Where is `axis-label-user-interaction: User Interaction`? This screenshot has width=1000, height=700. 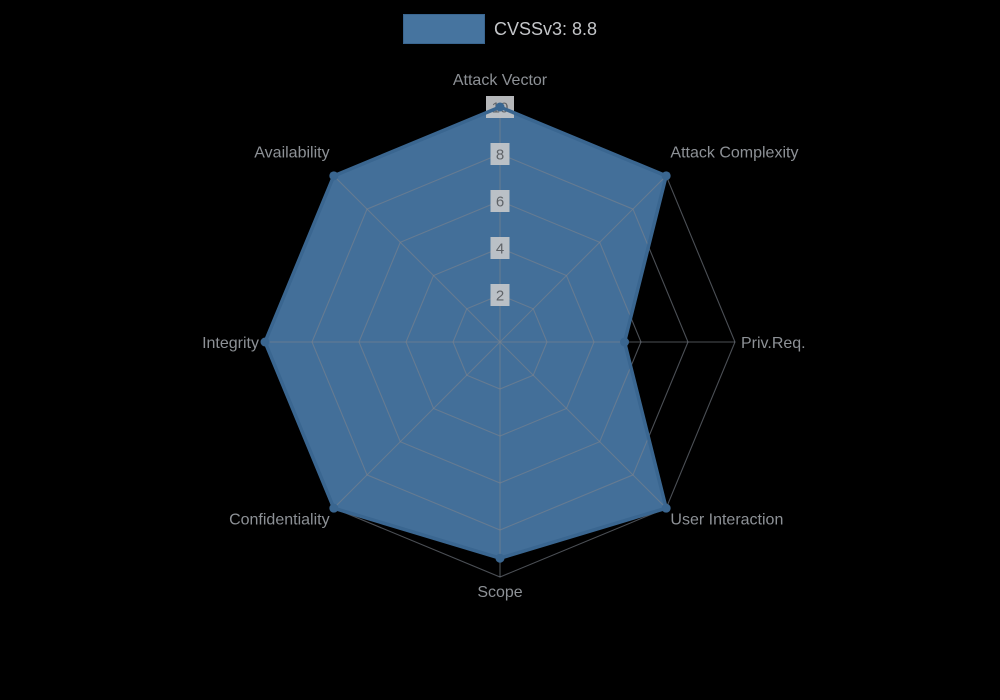
axis-label-user-interaction: User Interaction is located at coordinates (726, 520).